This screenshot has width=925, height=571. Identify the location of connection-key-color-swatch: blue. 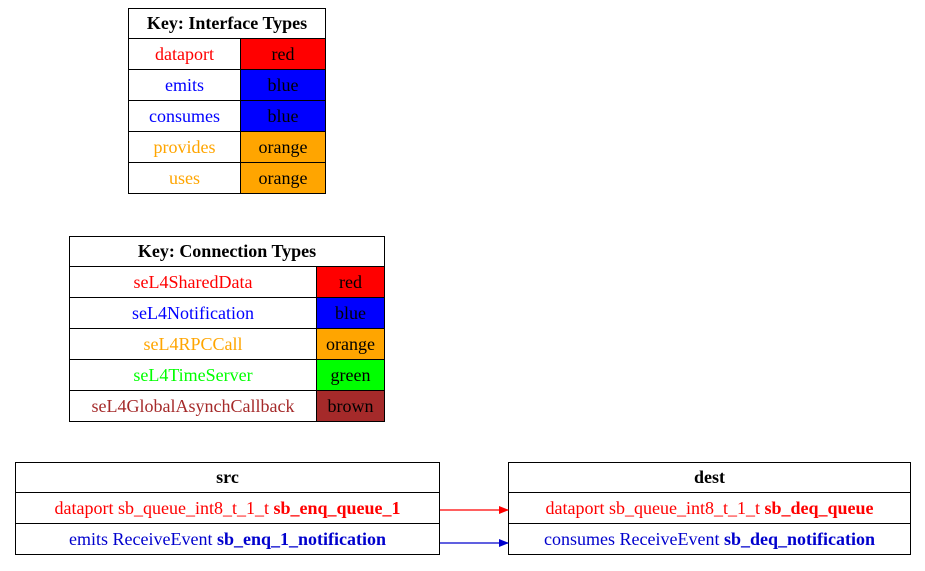
(350, 313).